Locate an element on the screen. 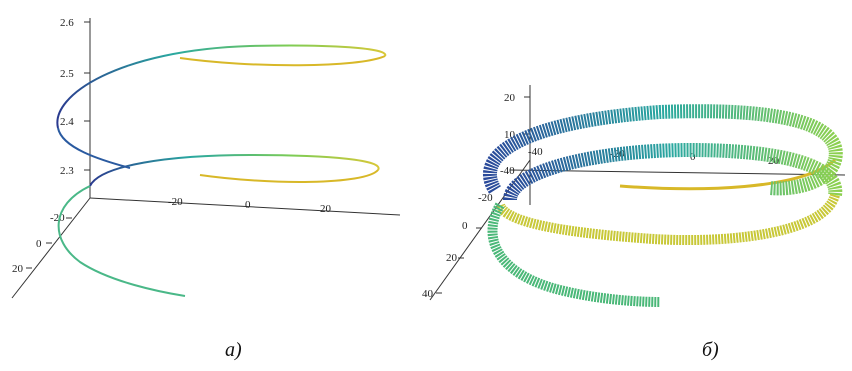 The width and height of the screenshot is (852, 371). chart-a-helix-bottom is located at coordinates (121, 241).